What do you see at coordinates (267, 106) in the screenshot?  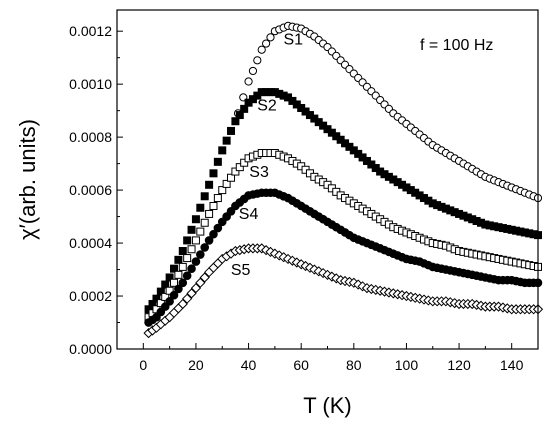 I see `series-label: S2` at bounding box center [267, 106].